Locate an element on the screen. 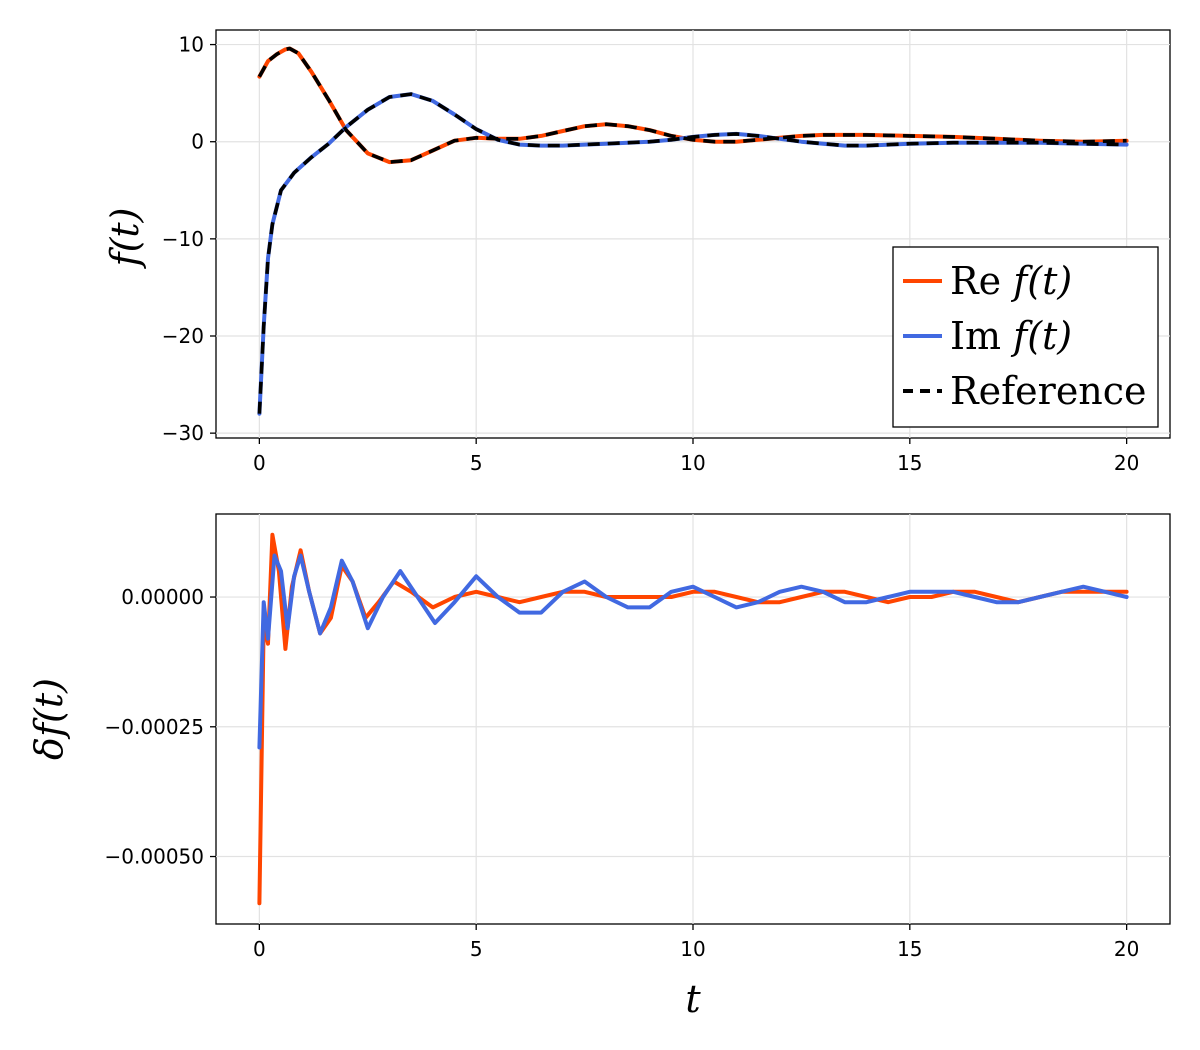  reference-line-re is located at coordinates (692, 105).